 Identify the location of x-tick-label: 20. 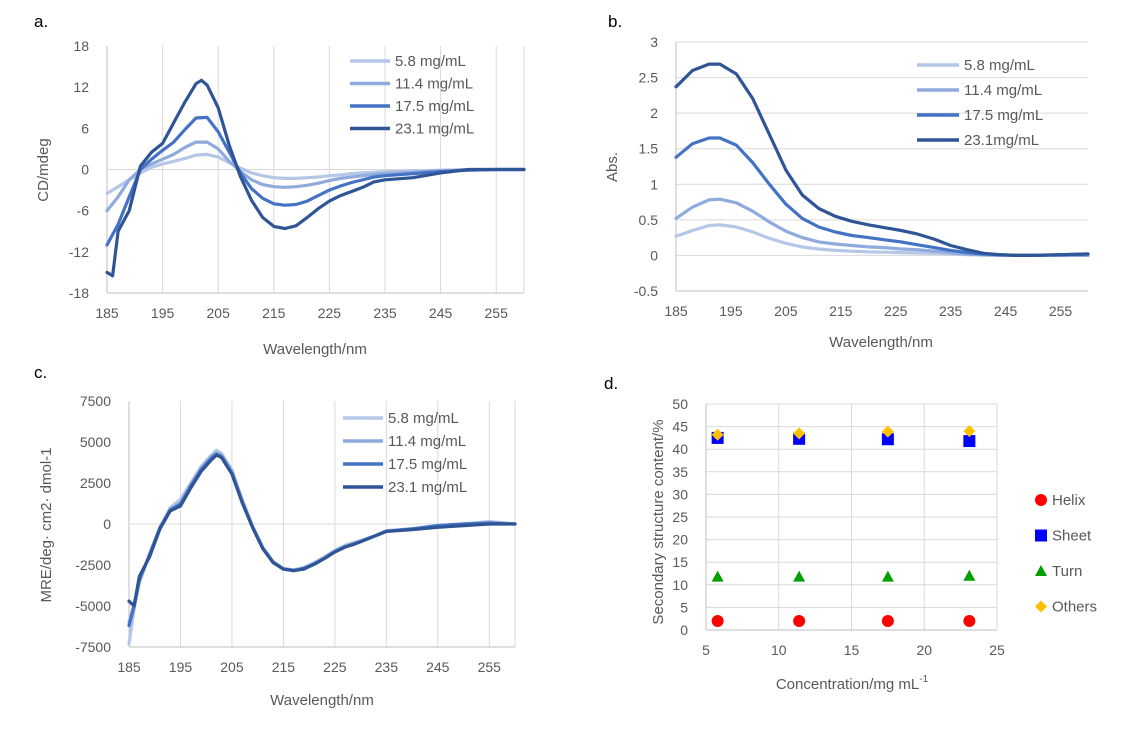
(924, 650).